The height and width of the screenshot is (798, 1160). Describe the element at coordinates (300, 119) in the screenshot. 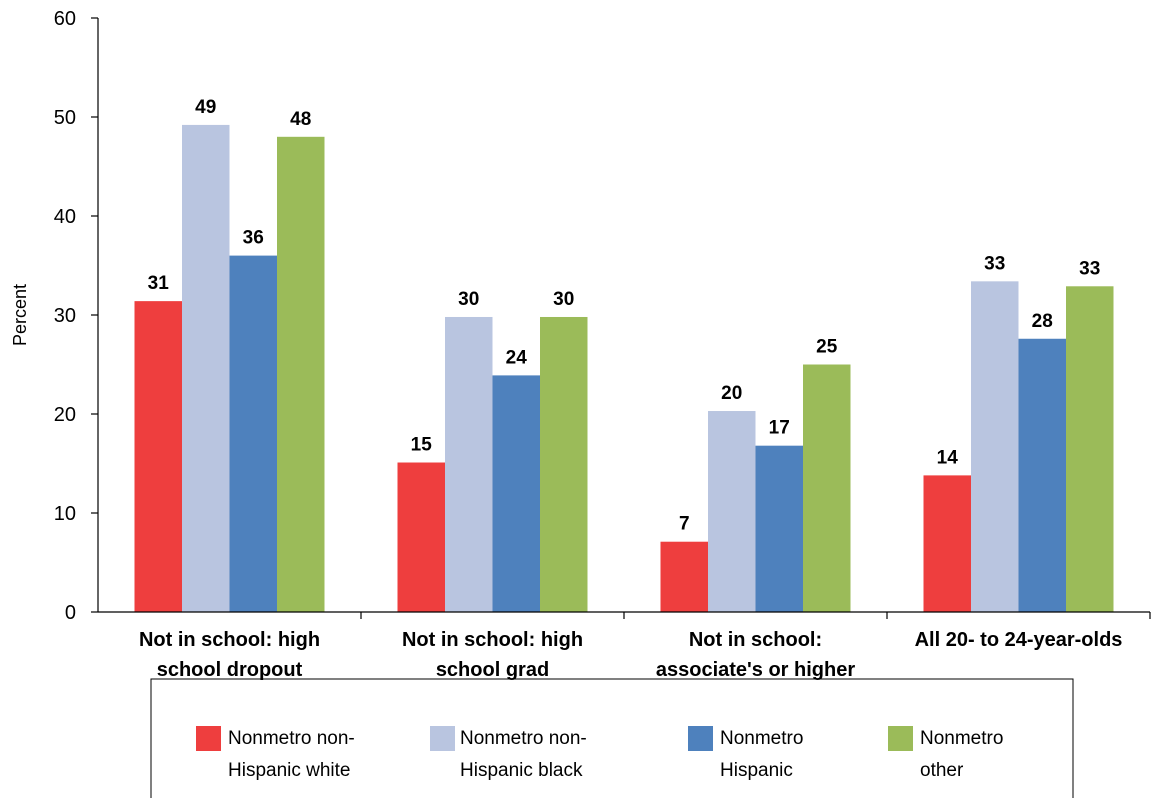

I see `data-label: 48` at that location.